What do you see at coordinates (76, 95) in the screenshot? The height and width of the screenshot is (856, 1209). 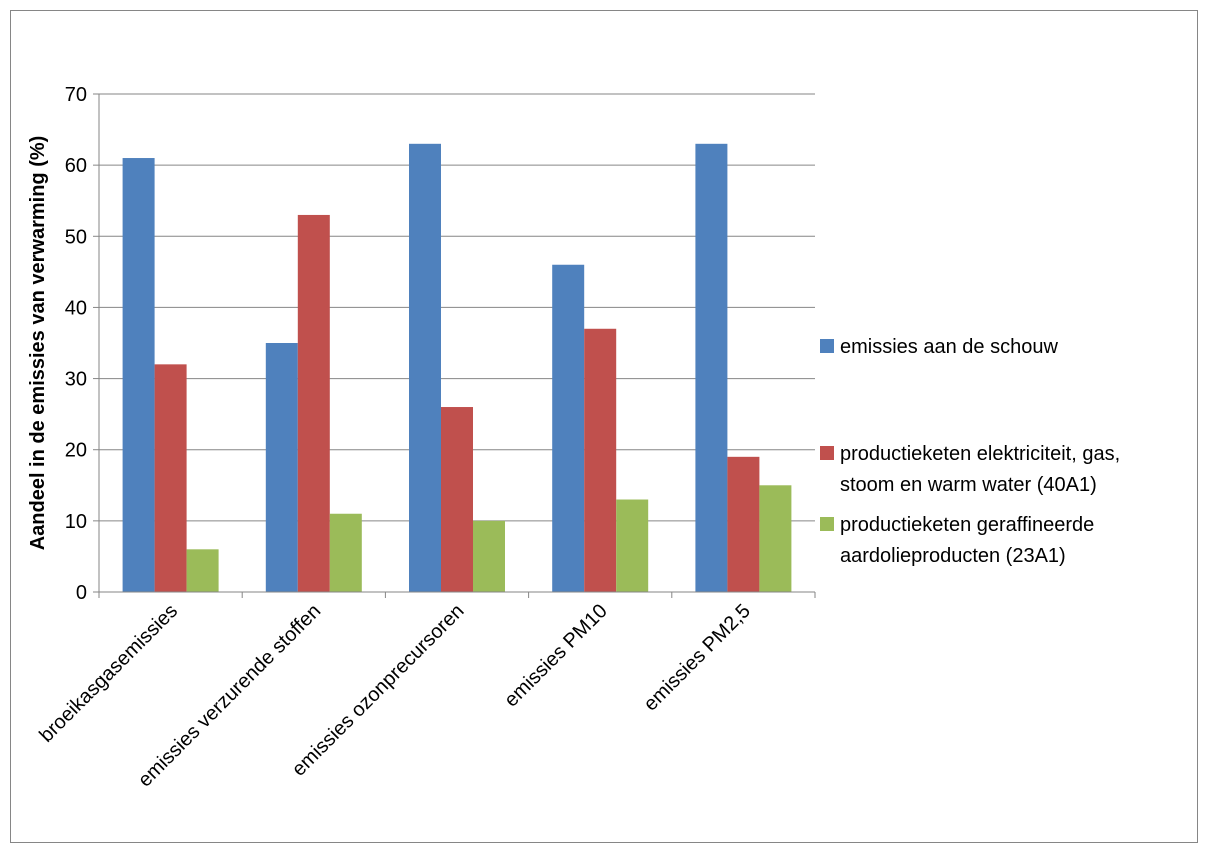 I see `y-tick-label: 70` at bounding box center [76, 95].